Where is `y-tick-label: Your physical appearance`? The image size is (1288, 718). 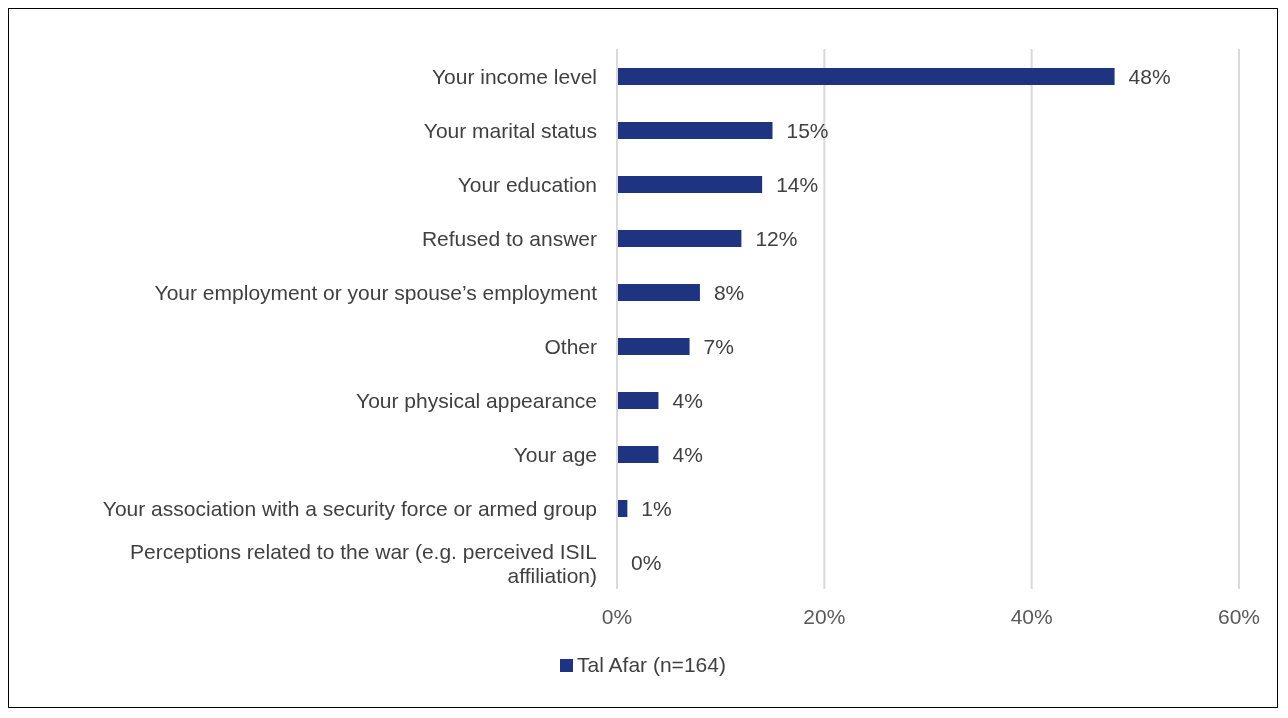
y-tick-label: Your physical appearance is located at coordinates (476, 400).